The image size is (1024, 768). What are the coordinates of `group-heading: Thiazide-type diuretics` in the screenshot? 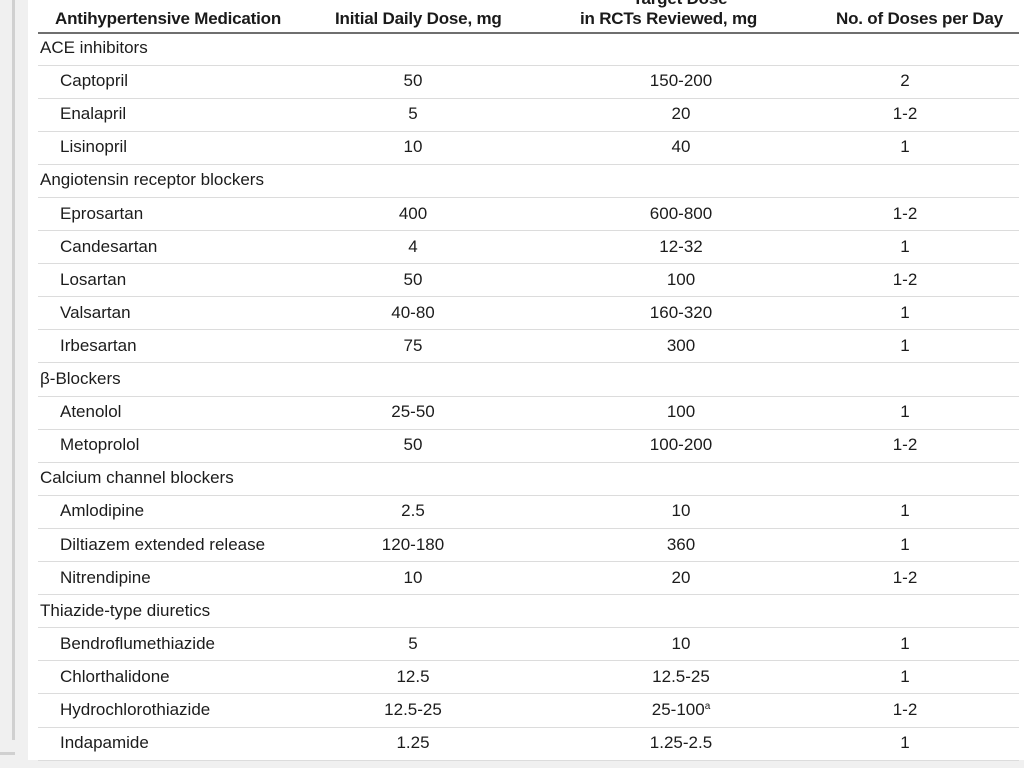 It's located at (125, 610).